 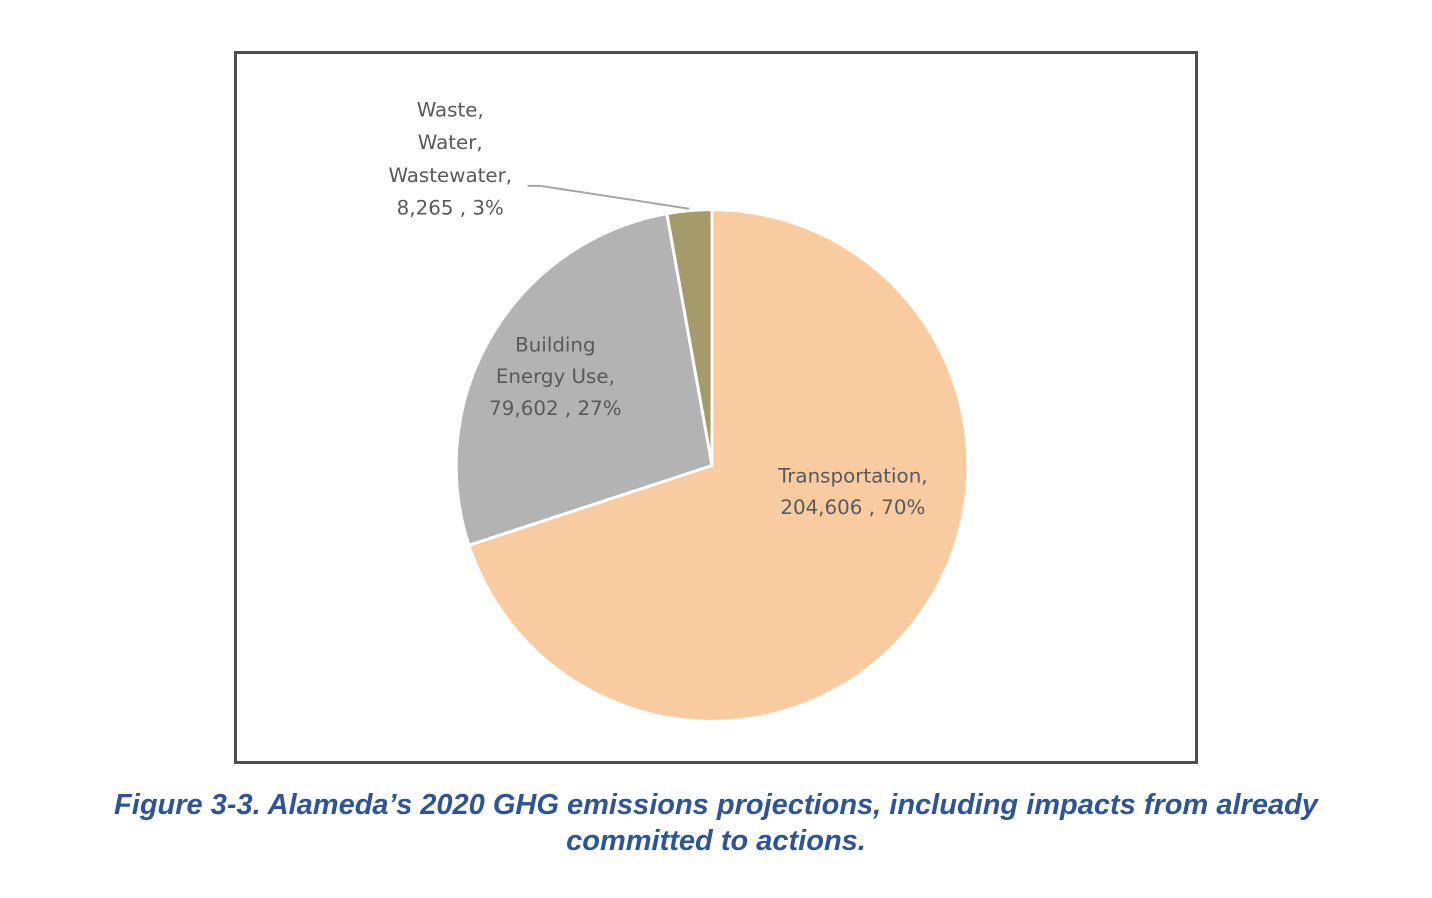 What do you see at coordinates (450, 158) in the screenshot?
I see `slice-label-waste-water-wastewater: Waste, Water, Wastewater, 8,265 , 3%` at bounding box center [450, 158].